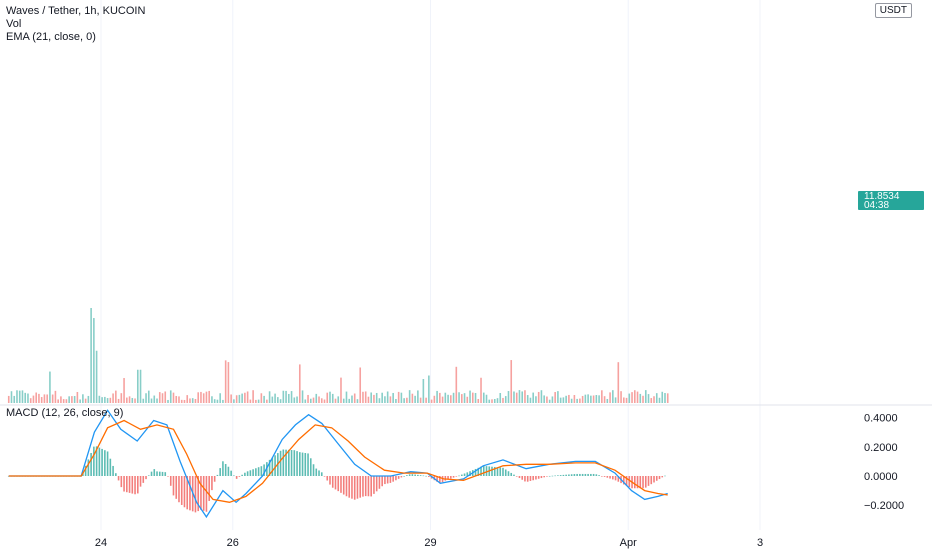 This screenshot has width=932, height=555. Describe the element at coordinates (893, 10) in the screenshot. I see `currency-badge: USDT` at that location.